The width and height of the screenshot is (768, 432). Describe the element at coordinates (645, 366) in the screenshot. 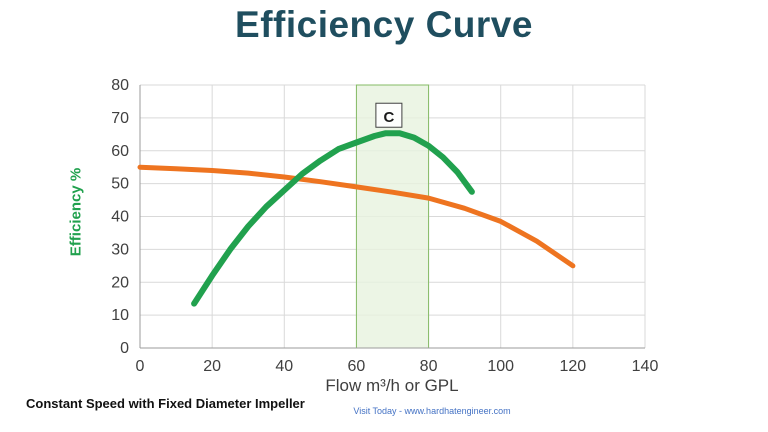

I see `svg-text: 140` at that location.